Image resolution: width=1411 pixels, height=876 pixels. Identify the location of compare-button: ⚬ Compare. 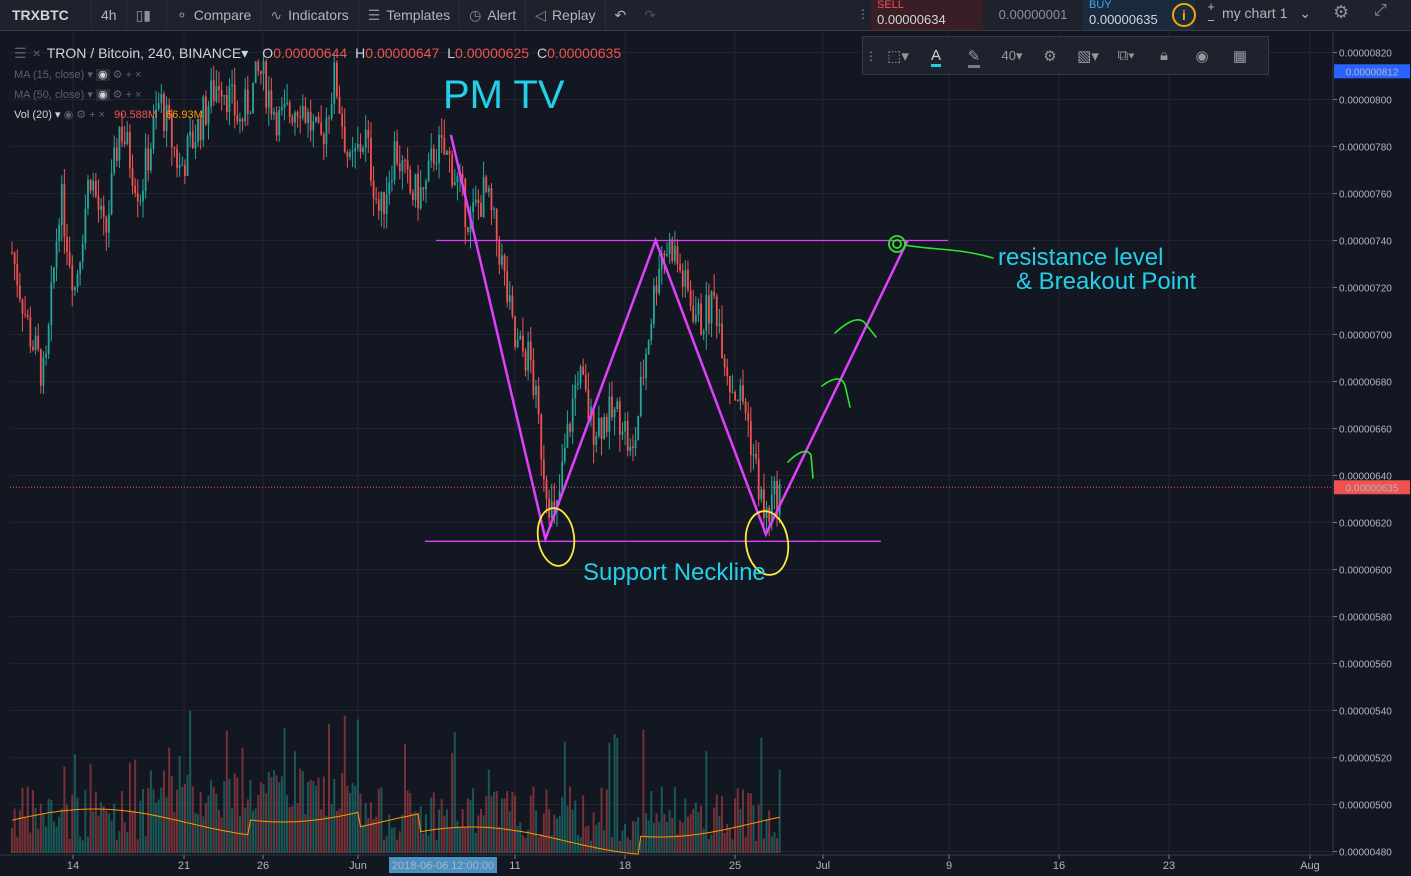
(214, 15).